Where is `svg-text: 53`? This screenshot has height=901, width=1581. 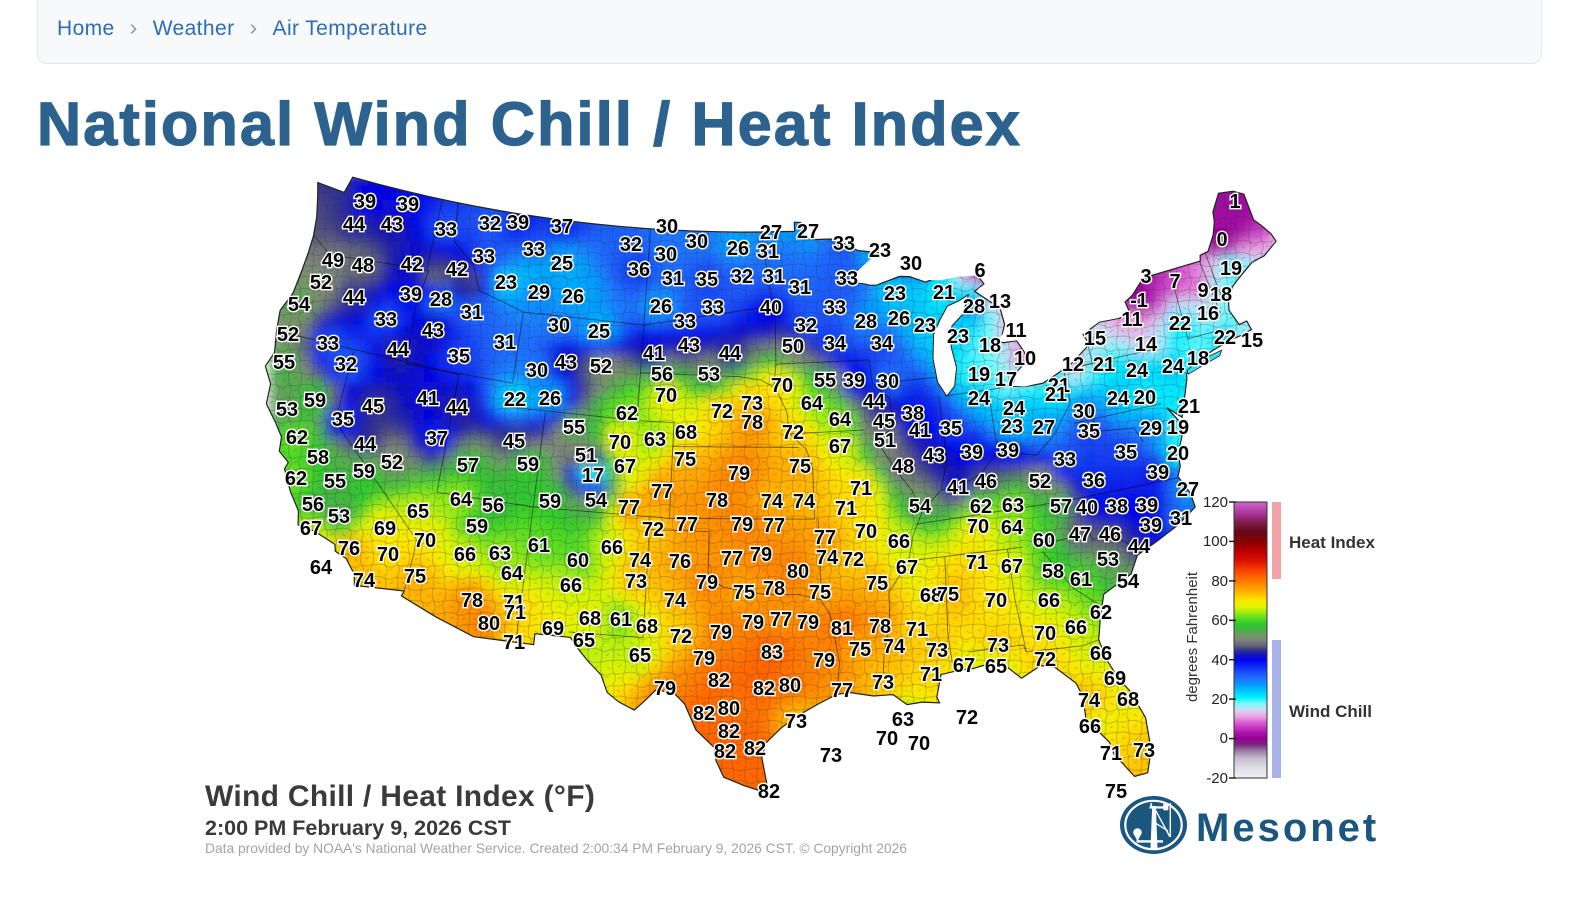 svg-text: 53 is located at coordinates (287, 410).